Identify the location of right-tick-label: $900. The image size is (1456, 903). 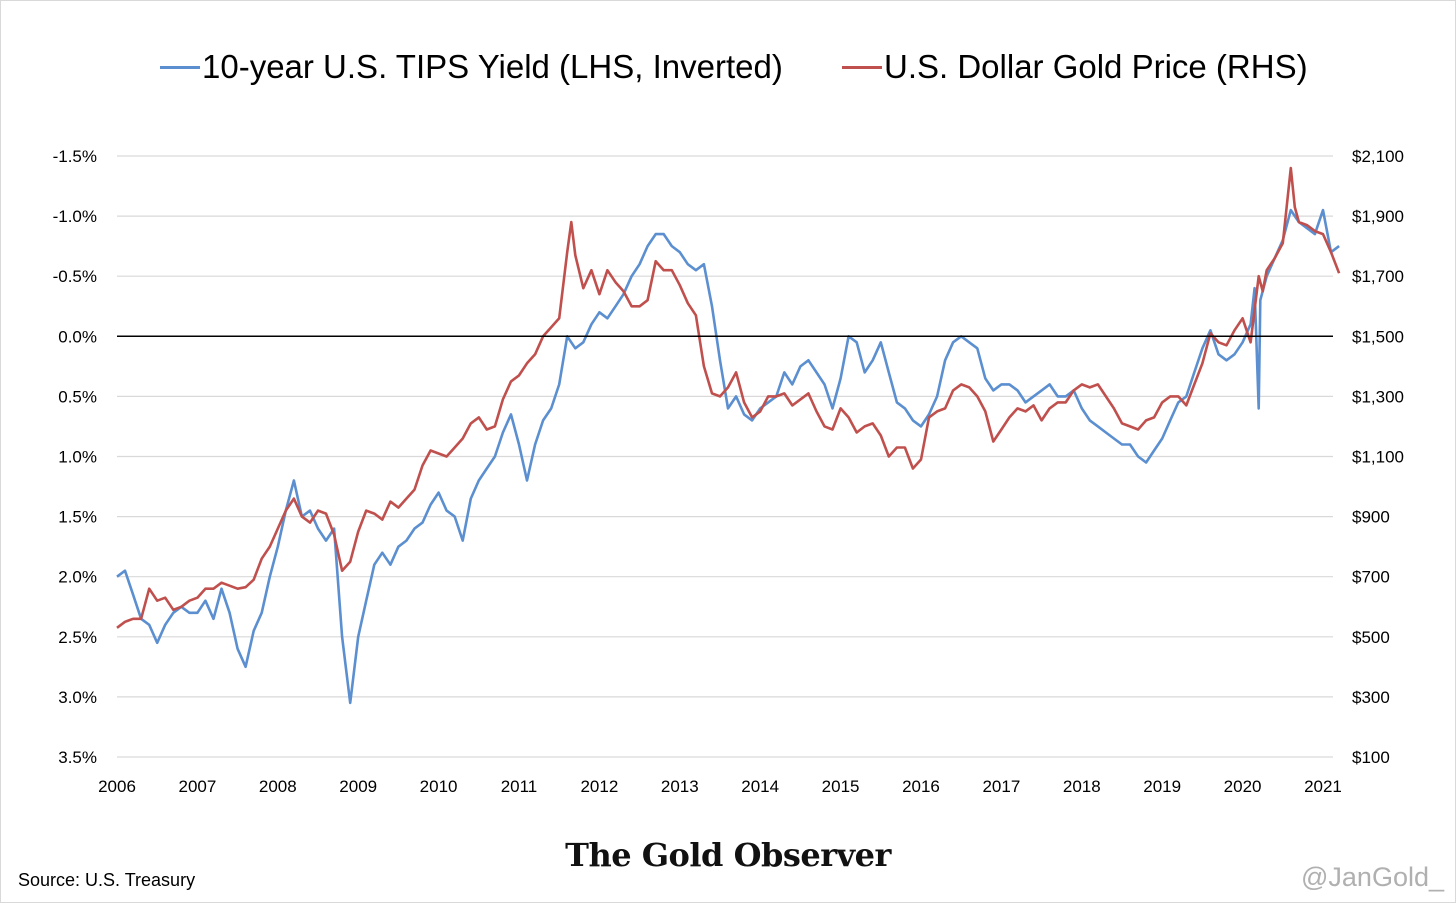
(1371, 517).